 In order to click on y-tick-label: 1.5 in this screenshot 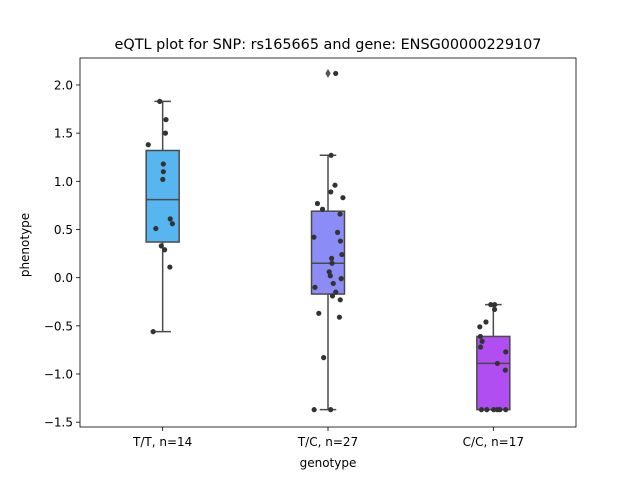, I will do `click(63, 134)`.